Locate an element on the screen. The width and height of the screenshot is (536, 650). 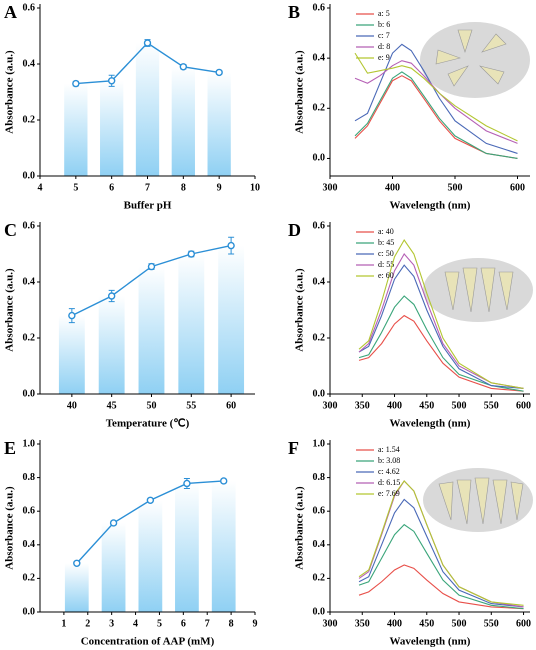
x-axis-title: Temperature (℃) is located at coordinates (148, 424).